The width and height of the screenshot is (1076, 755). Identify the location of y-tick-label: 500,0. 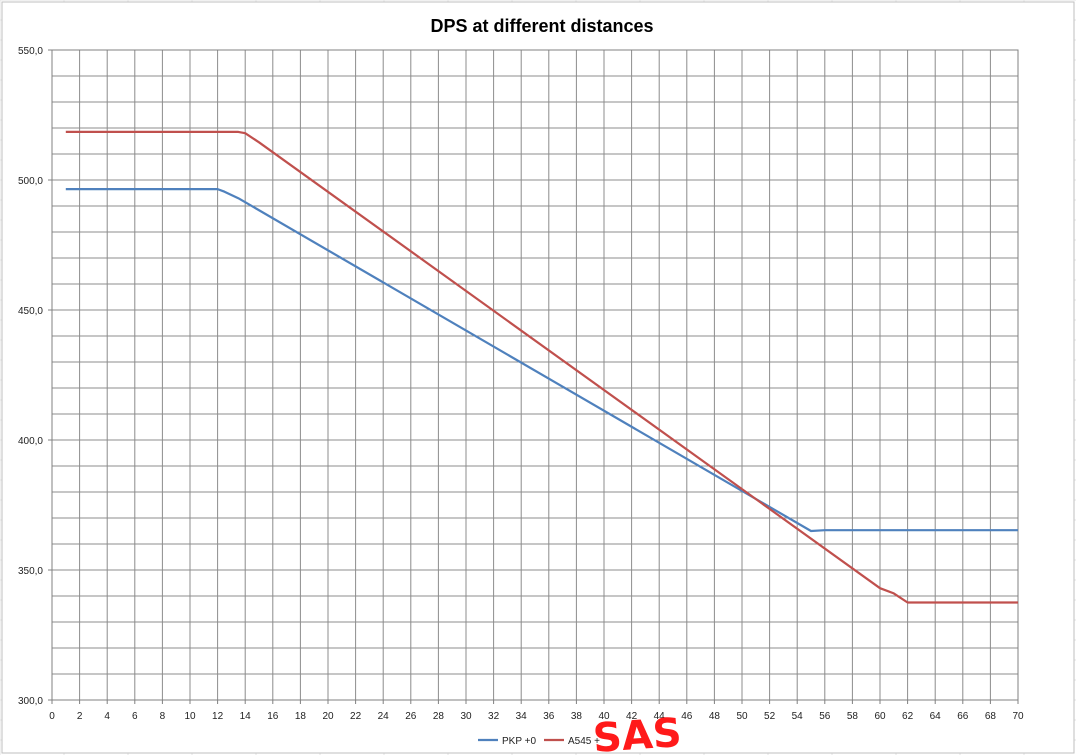
(30, 181).